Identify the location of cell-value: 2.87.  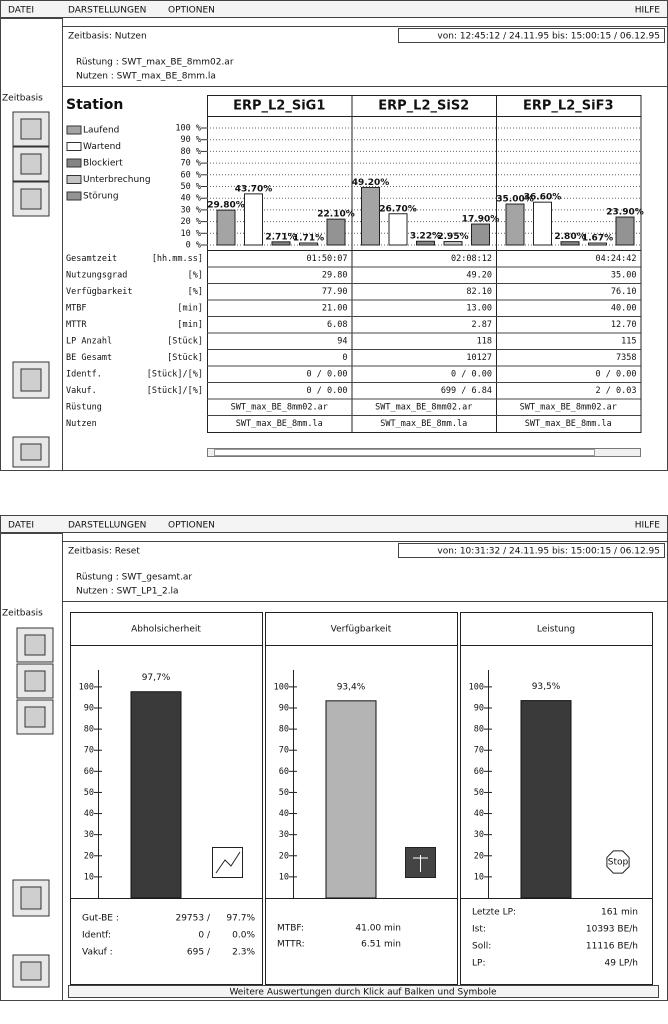
(482, 325).